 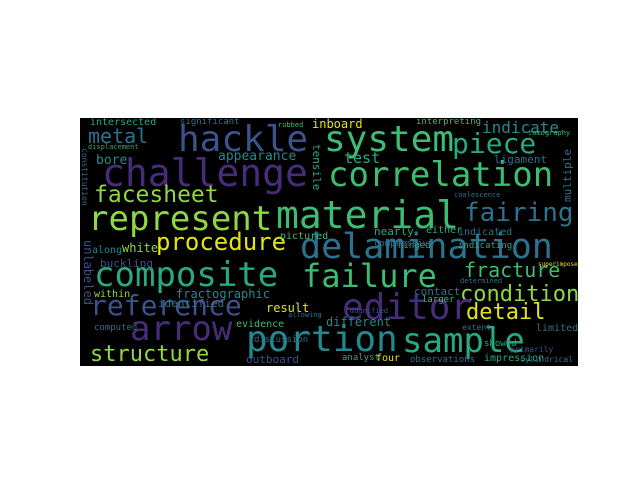 I want to click on word-delamination: delamination, so click(x=426, y=247).